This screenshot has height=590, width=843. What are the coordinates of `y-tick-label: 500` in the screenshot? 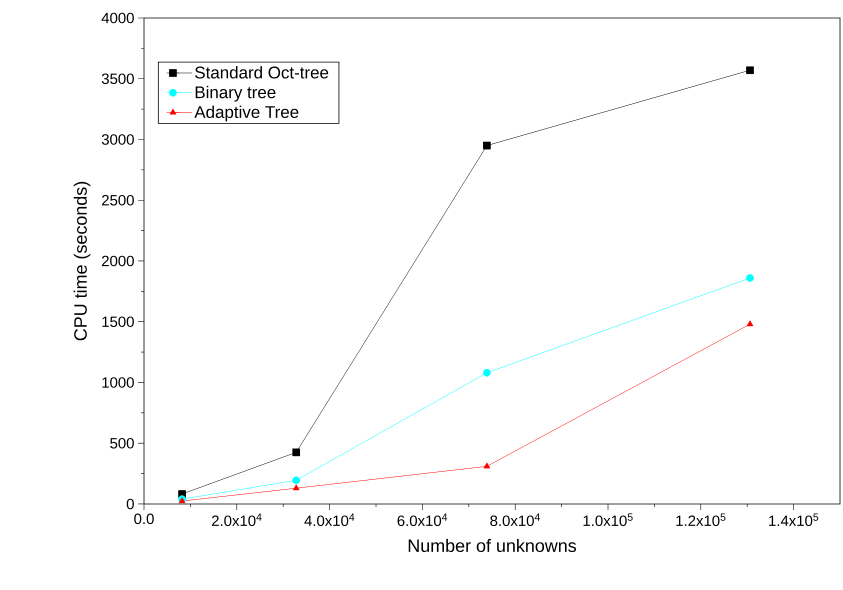 It's located at (122, 443).